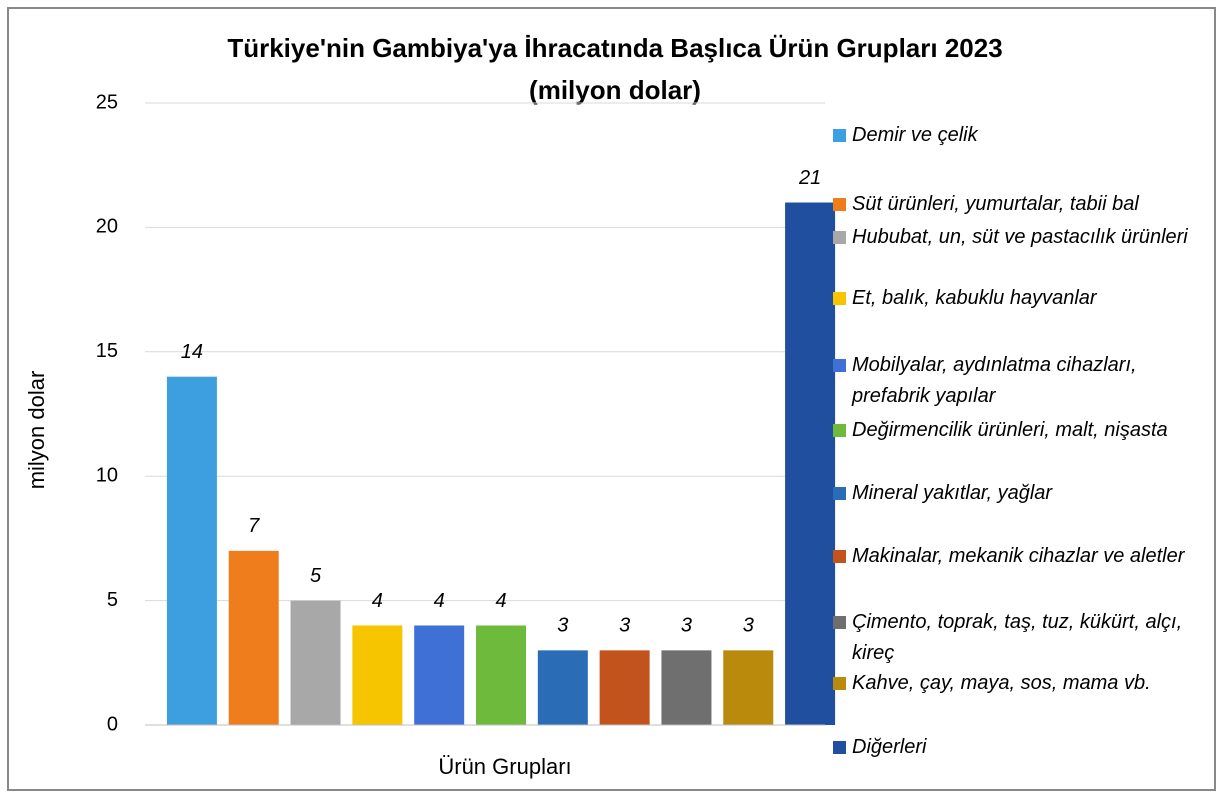  What do you see at coordinates (107, 475) in the screenshot?
I see `y-tick-label: 10` at bounding box center [107, 475].